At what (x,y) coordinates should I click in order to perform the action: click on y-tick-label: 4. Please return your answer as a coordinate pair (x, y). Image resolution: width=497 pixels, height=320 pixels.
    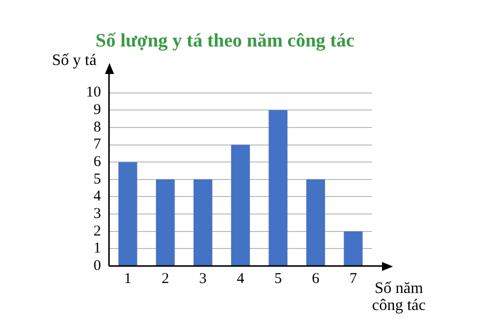
    Looking at the image, I should click on (98, 196).